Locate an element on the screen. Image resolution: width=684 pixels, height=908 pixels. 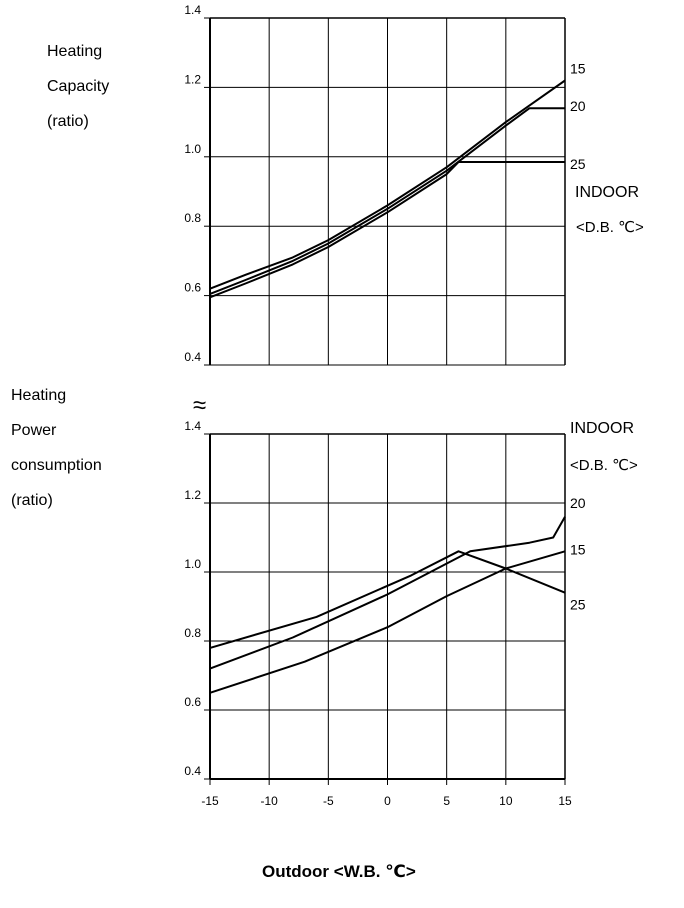
x-tick-label: 5 is located at coordinates (446, 801).